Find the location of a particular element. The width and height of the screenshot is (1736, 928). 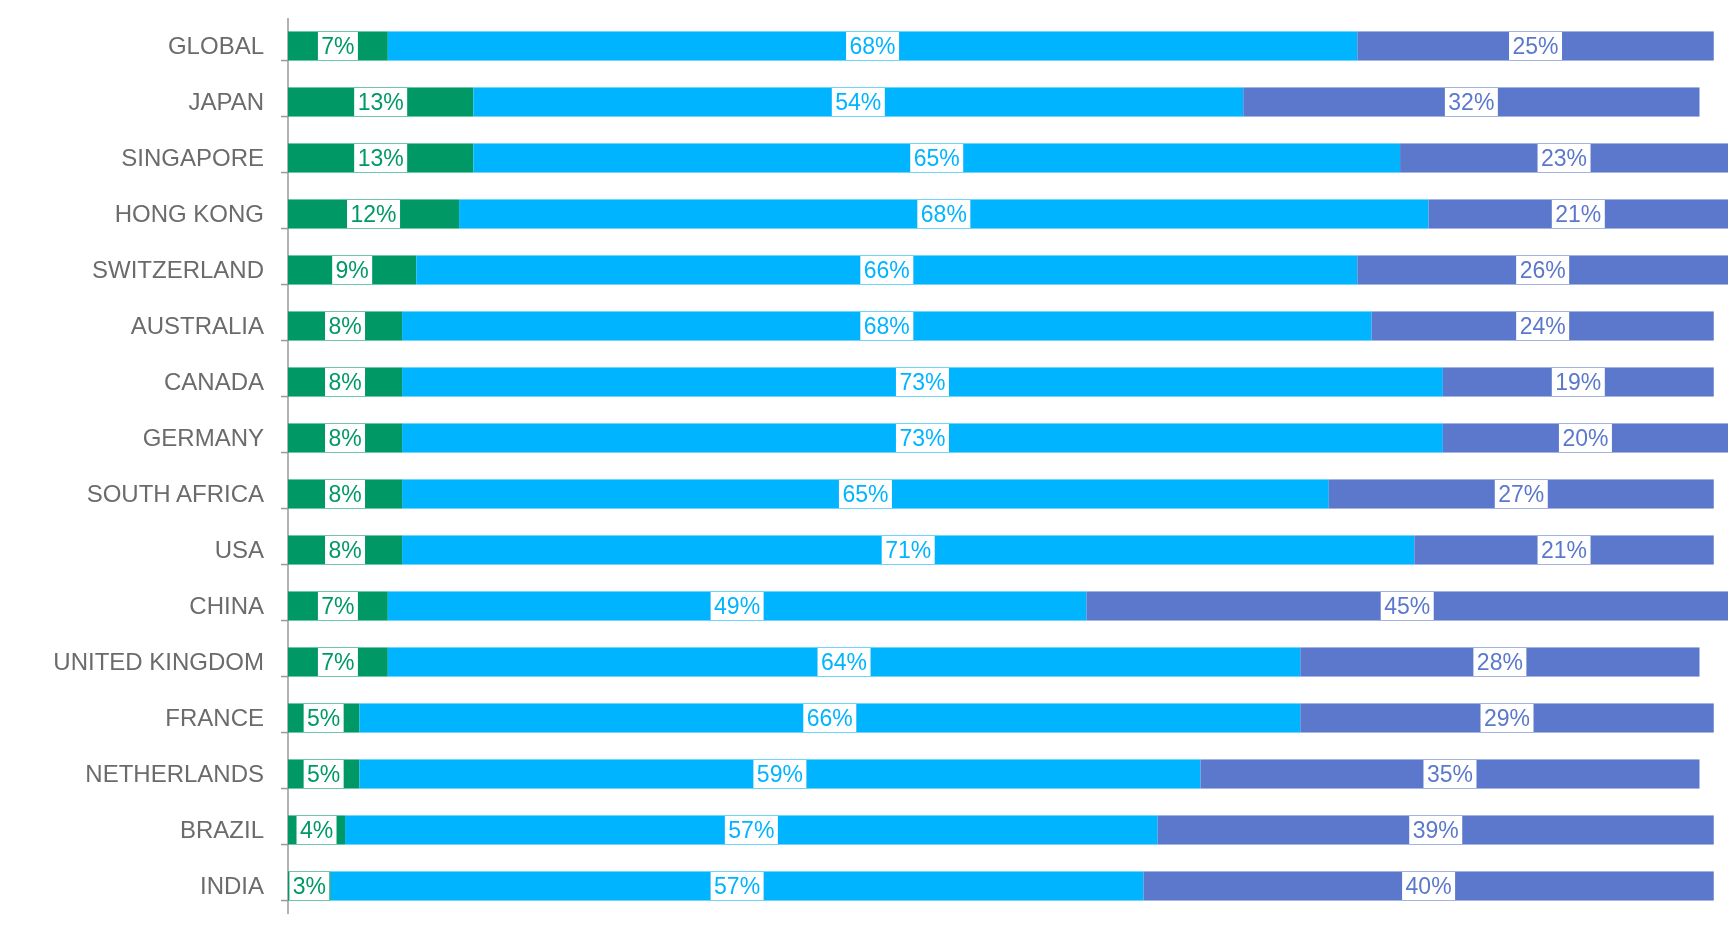

data-label: 28% is located at coordinates (1499, 662).